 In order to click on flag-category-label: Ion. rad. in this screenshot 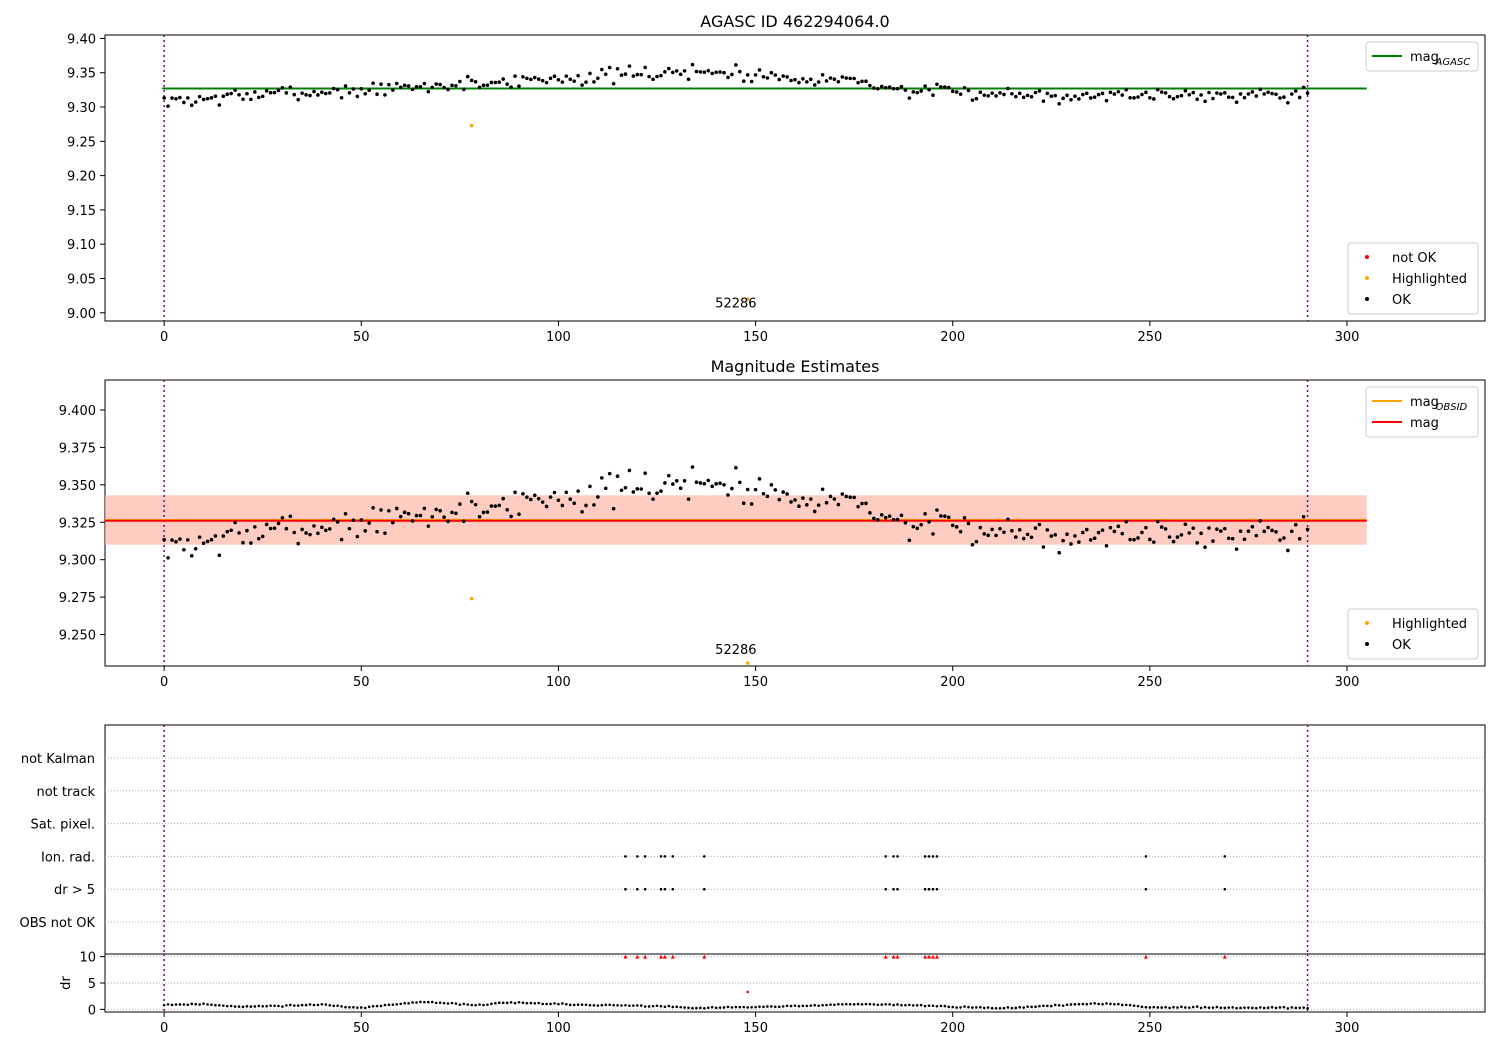, I will do `click(68, 857)`.